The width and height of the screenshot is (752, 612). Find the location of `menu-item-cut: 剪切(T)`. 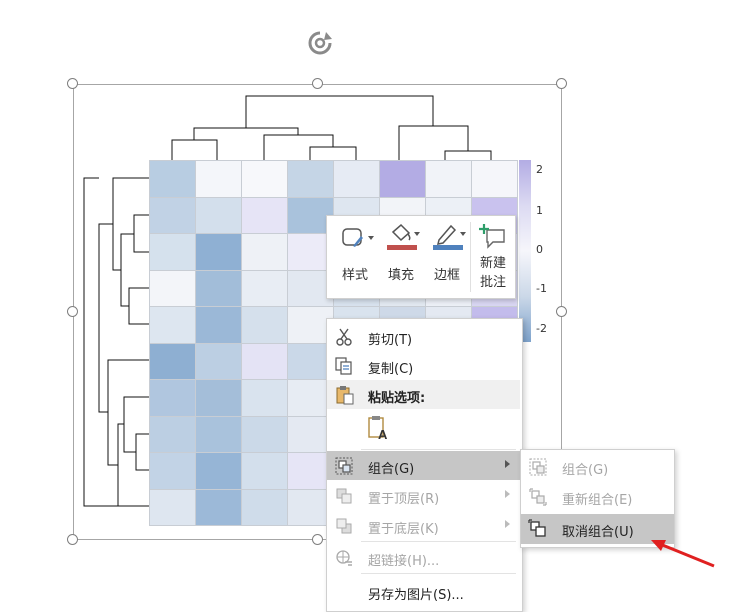

menu-item-cut: 剪切(T) is located at coordinates (423, 336).